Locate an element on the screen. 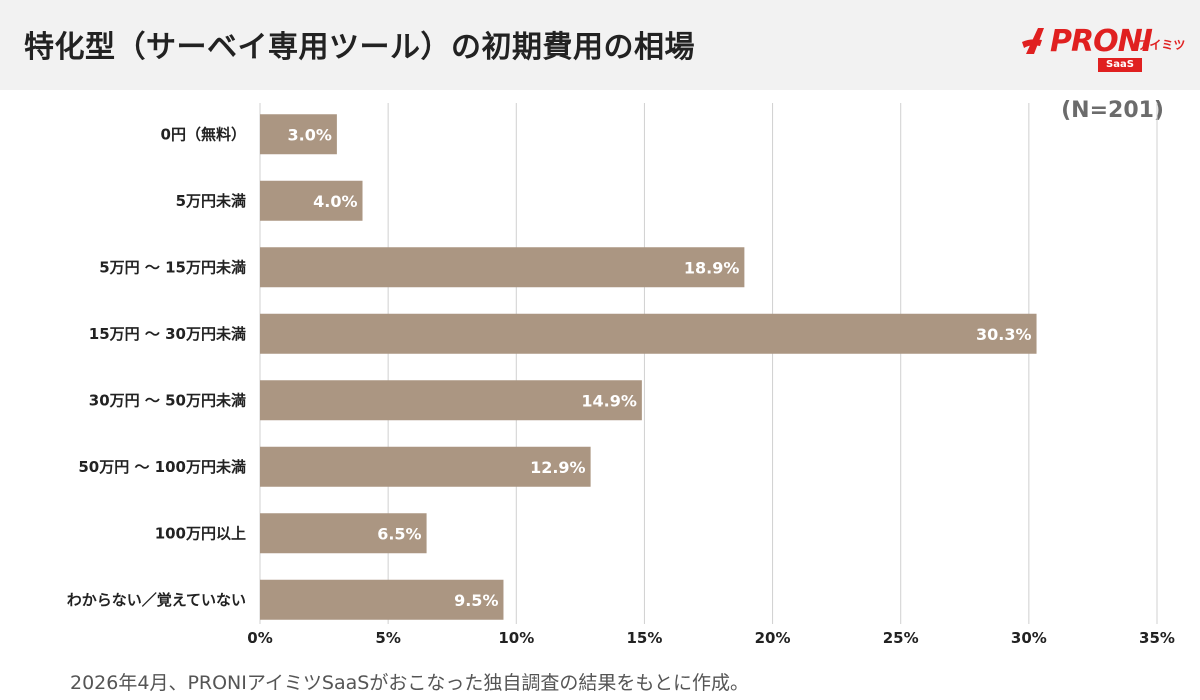 The height and width of the screenshot is (700, 1200). x-tick-label: 10% is located at coordinates (516, 638).